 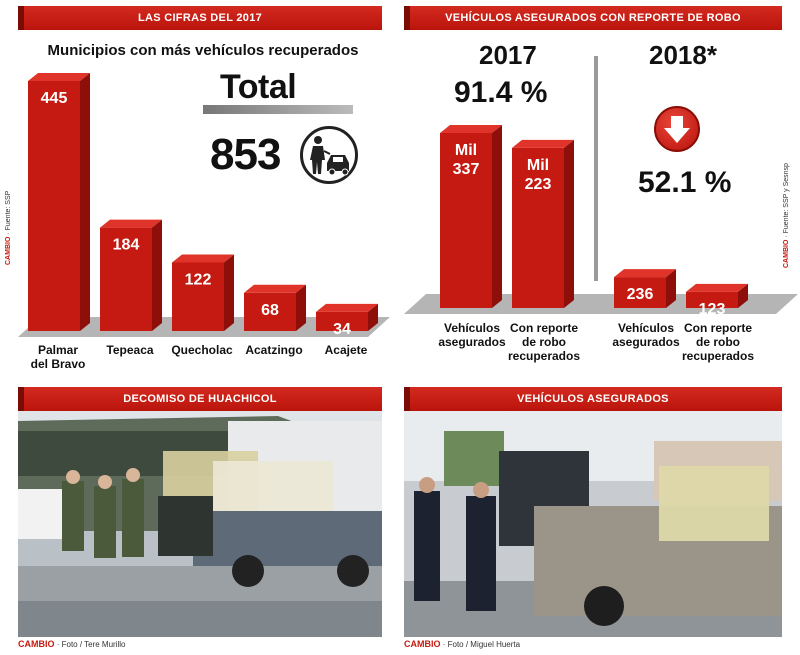 I want to click on banner-title: Las cifras del 2017, so click(x=200, y=18).